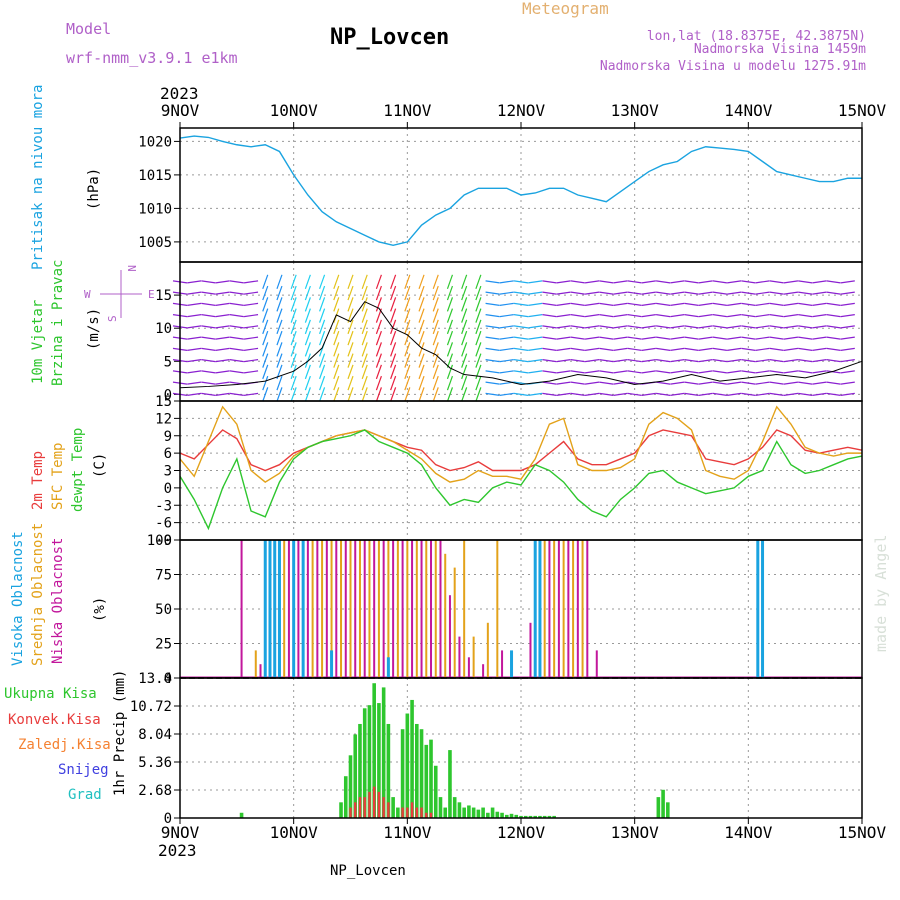  What do you see at coordinates (155, 176) in the screenshot?
I see `y-tick-label: 1015` at bounding box center [155, 176].